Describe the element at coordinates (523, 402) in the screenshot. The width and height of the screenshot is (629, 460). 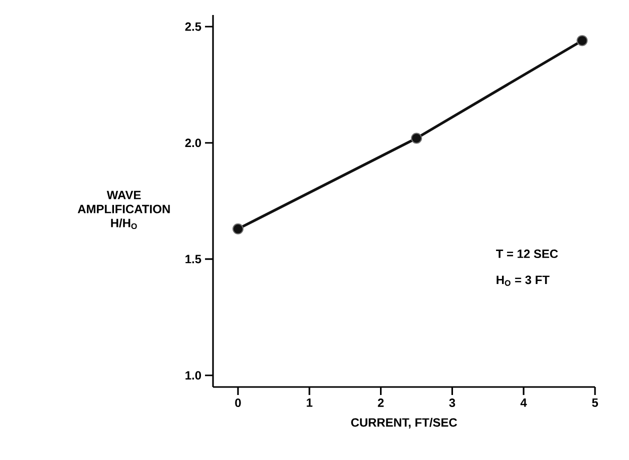
I see `x-tick-label: 4` at that location.